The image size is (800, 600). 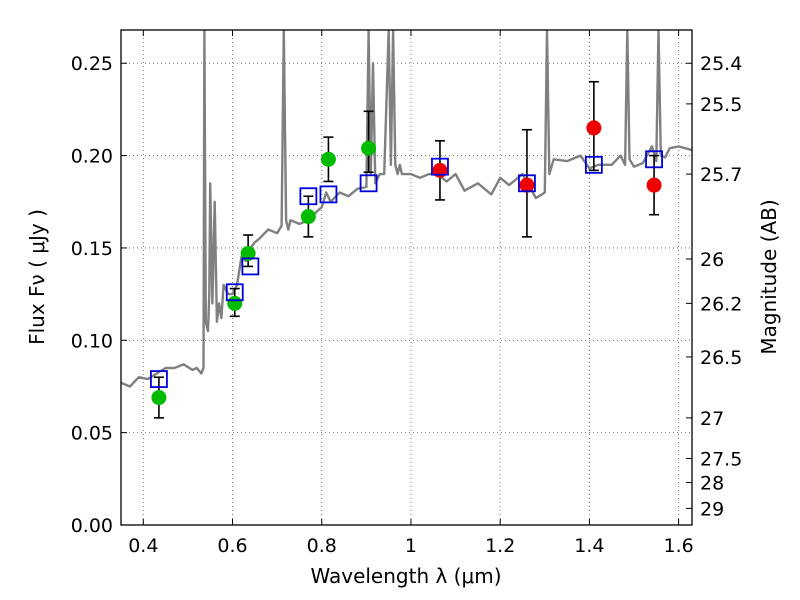 I want to click on x-tick-label: 1.6, so click(x=679, y=546).